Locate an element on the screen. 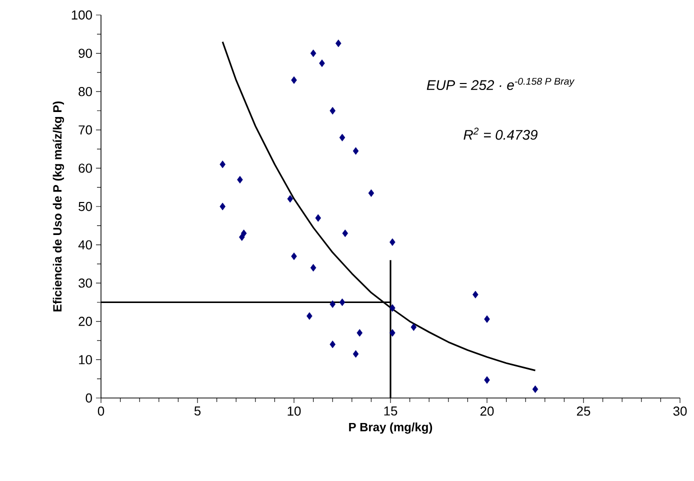 Image resolution: width=694 pixels, height=481 pixels. y-tick-label: 100 is located at coordinates (82, 15).